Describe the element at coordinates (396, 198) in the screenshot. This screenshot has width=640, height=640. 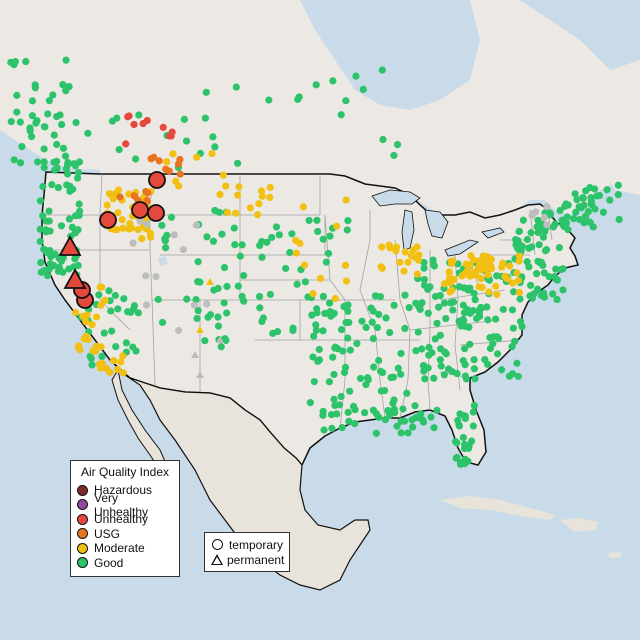
I see `lake-superior` at that location.